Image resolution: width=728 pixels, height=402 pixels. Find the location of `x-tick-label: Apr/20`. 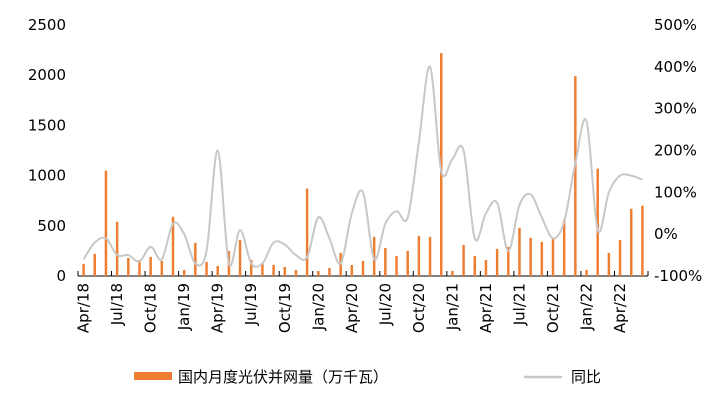

x-tick-label: Apr/20 is located at coordinates (352, 308).